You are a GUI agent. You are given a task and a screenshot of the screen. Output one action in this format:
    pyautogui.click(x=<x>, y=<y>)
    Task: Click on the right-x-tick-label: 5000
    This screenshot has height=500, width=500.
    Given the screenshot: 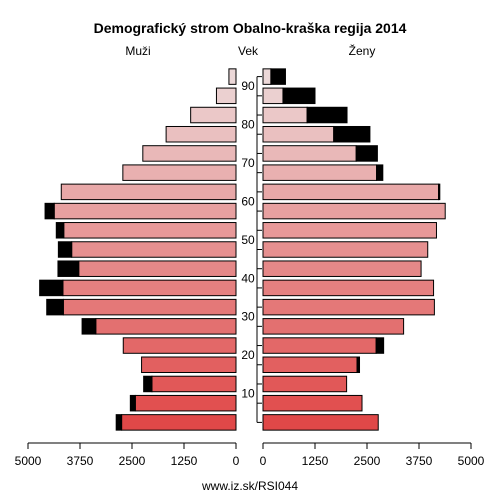 What is the action you would take?
    pyautogui.click(x=471, y=461)
    